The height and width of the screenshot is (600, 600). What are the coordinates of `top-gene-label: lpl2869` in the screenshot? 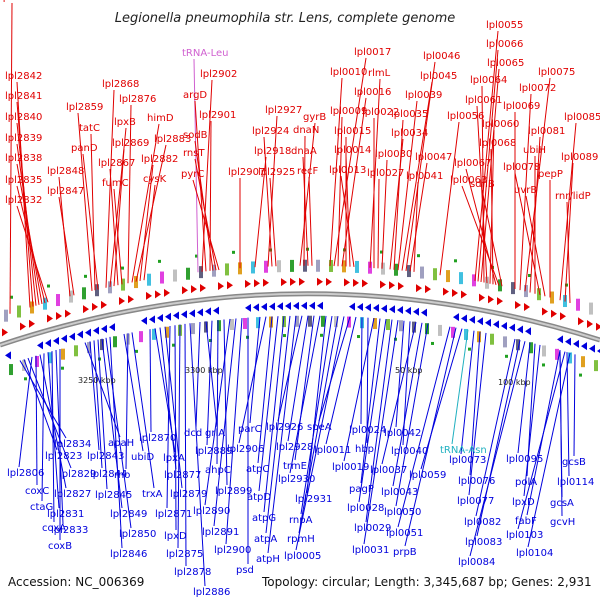 It's located at (130, 143).